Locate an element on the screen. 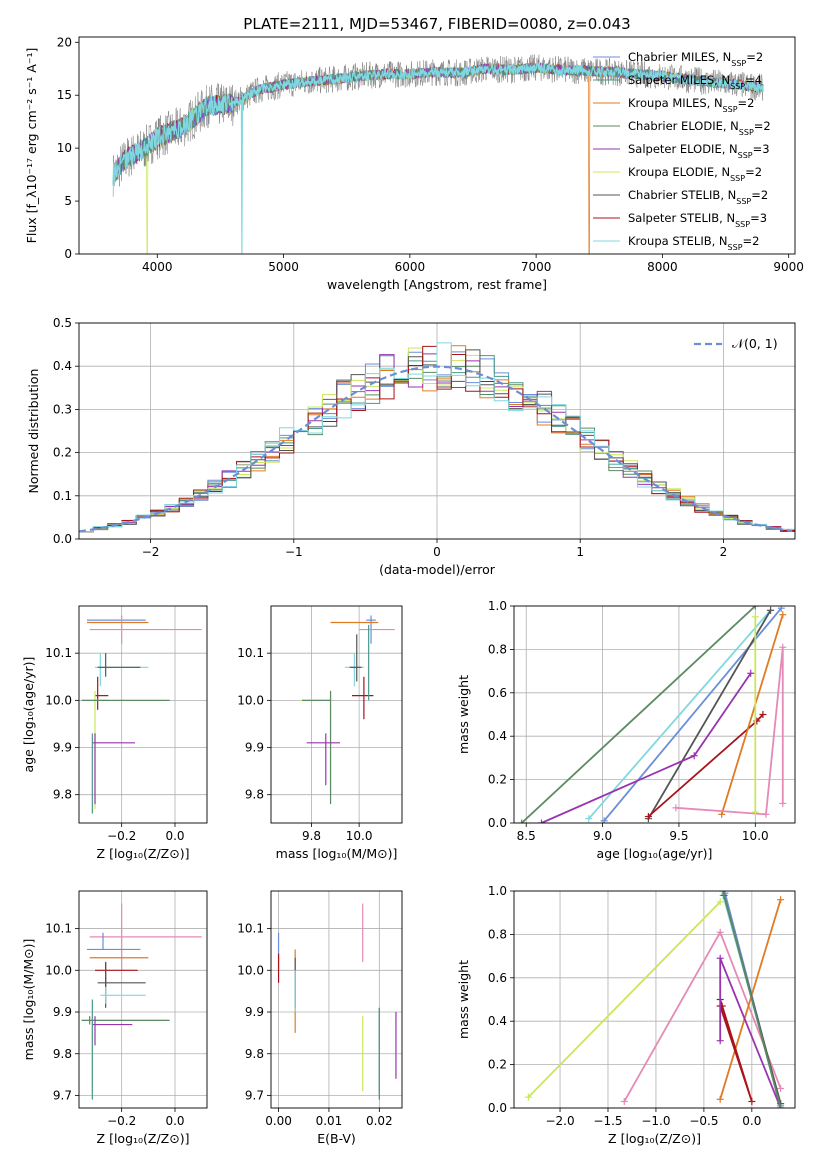  spectrum-model-kroupa_miles is located at coordinates (438, 158).